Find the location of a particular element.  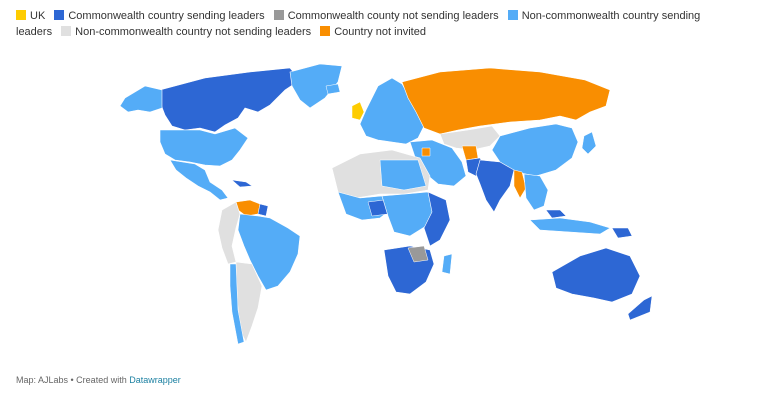

region-syria is located at coordinates (426, 152).